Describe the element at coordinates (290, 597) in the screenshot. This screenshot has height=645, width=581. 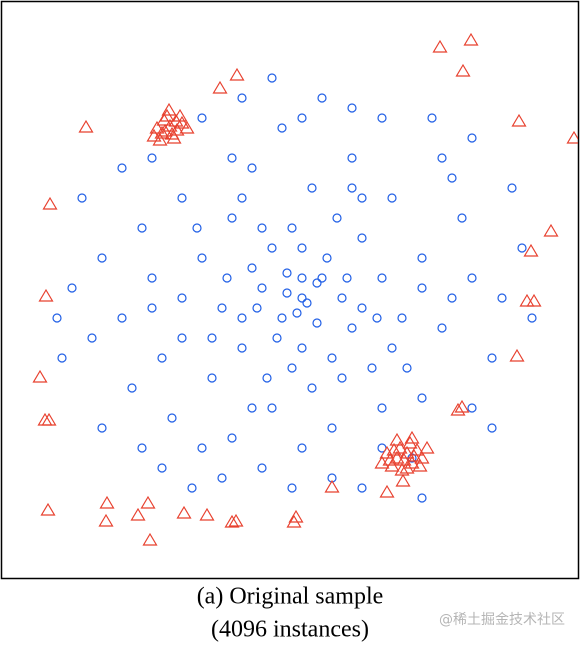
I see `caption-title: (a) Original sample` at that location.